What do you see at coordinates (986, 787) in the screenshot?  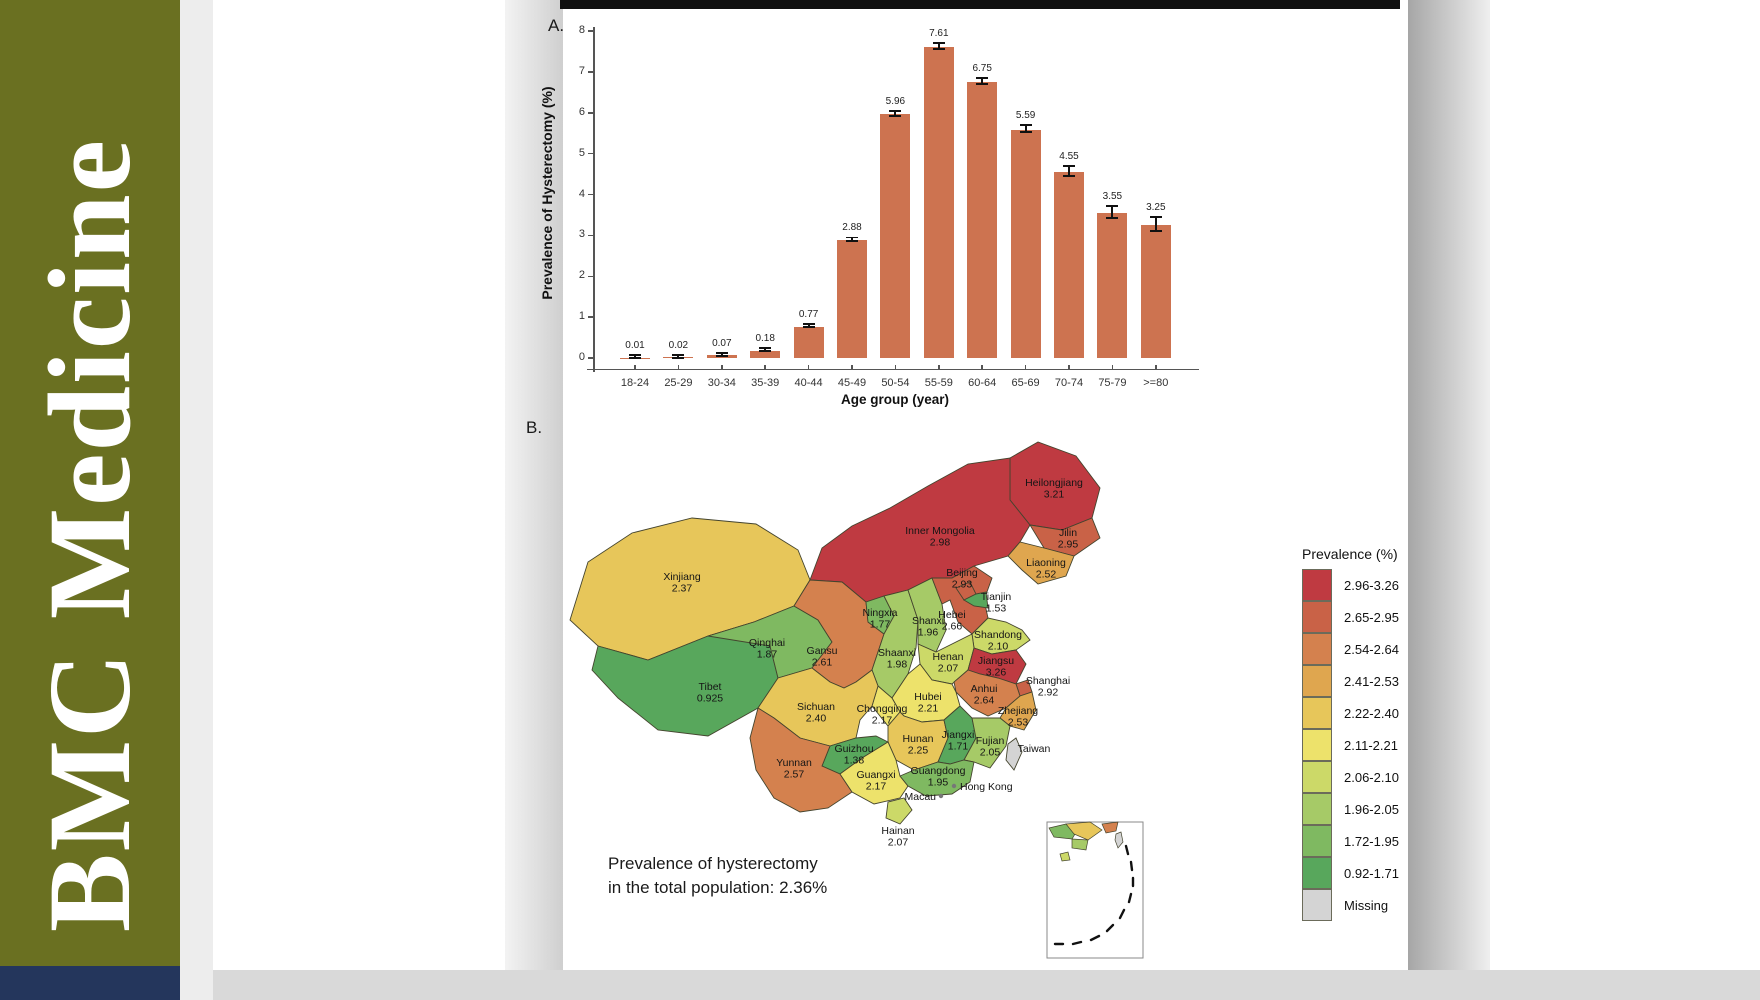 I see `label-hongkong: Hong Kong` at bounding box center [986, 787].